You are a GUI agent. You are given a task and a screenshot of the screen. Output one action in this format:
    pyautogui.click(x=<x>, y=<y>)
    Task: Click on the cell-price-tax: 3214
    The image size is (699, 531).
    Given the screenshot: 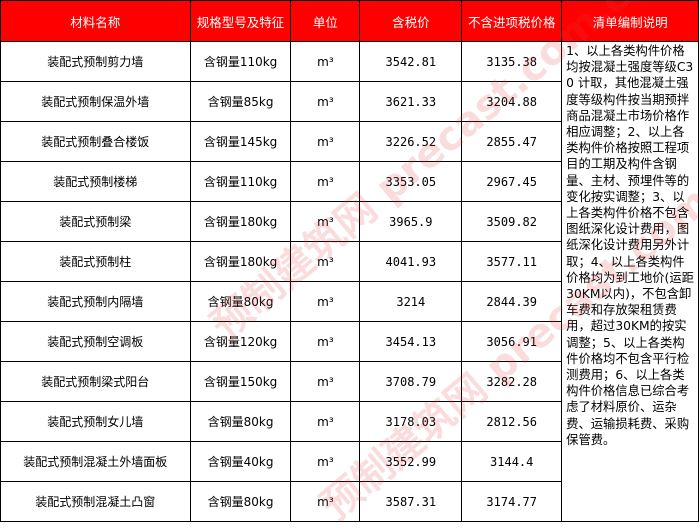 What is the action you would take?
    pyautogui.click(x=411, y=301)
    